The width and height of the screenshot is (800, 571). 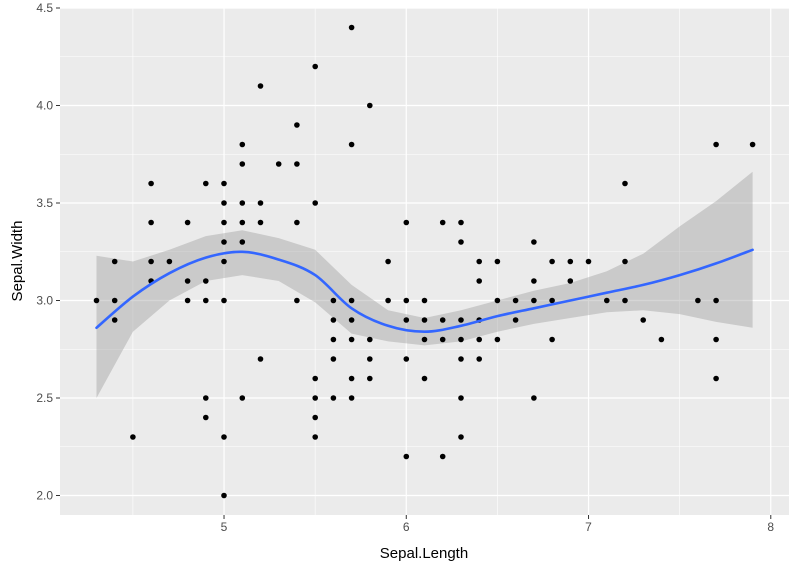 I want to click on x-tick-label: 6, so click(x=406, y=527).